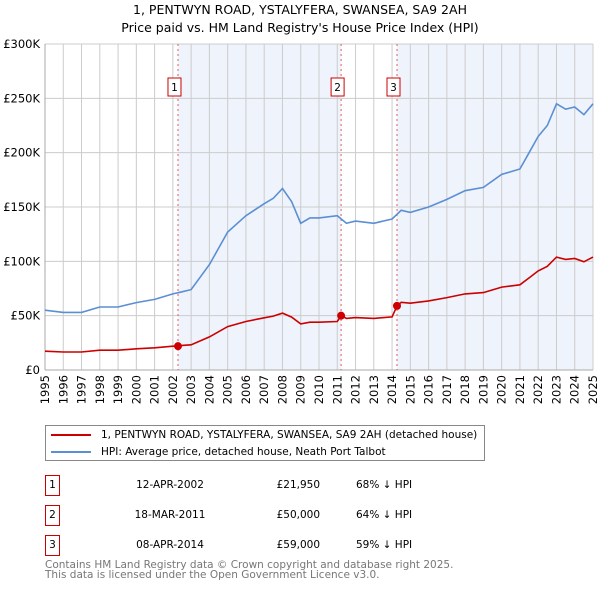  What do you see at coordinates (82, 389) in the screenshot?
I see `x-tick-label: 1997` at bounding box center [82, 389].